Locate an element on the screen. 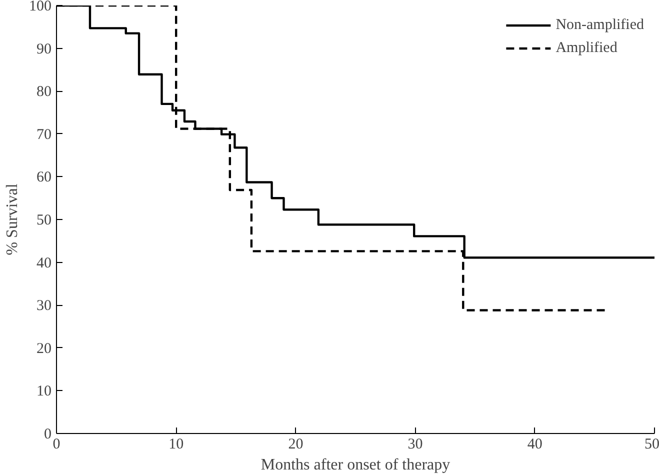 The width and height of the screenshot is (659, 476). legend-label: Non-amplified is located at coordinates (600, 25).